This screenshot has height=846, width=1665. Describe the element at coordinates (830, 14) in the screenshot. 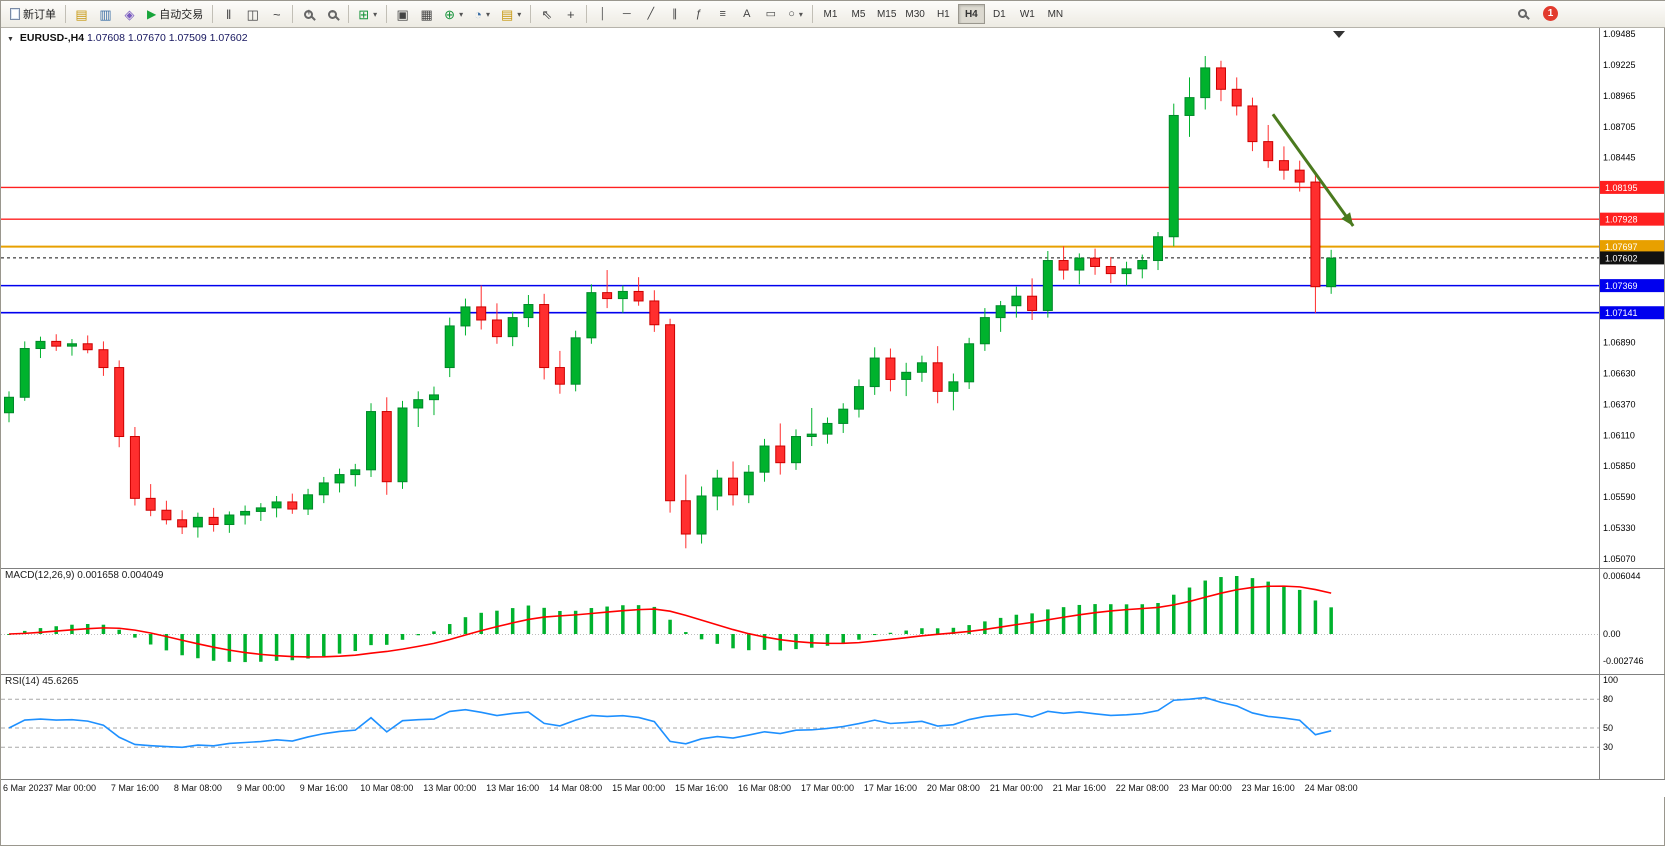

I see `tf-m1-button: M1` at that location.